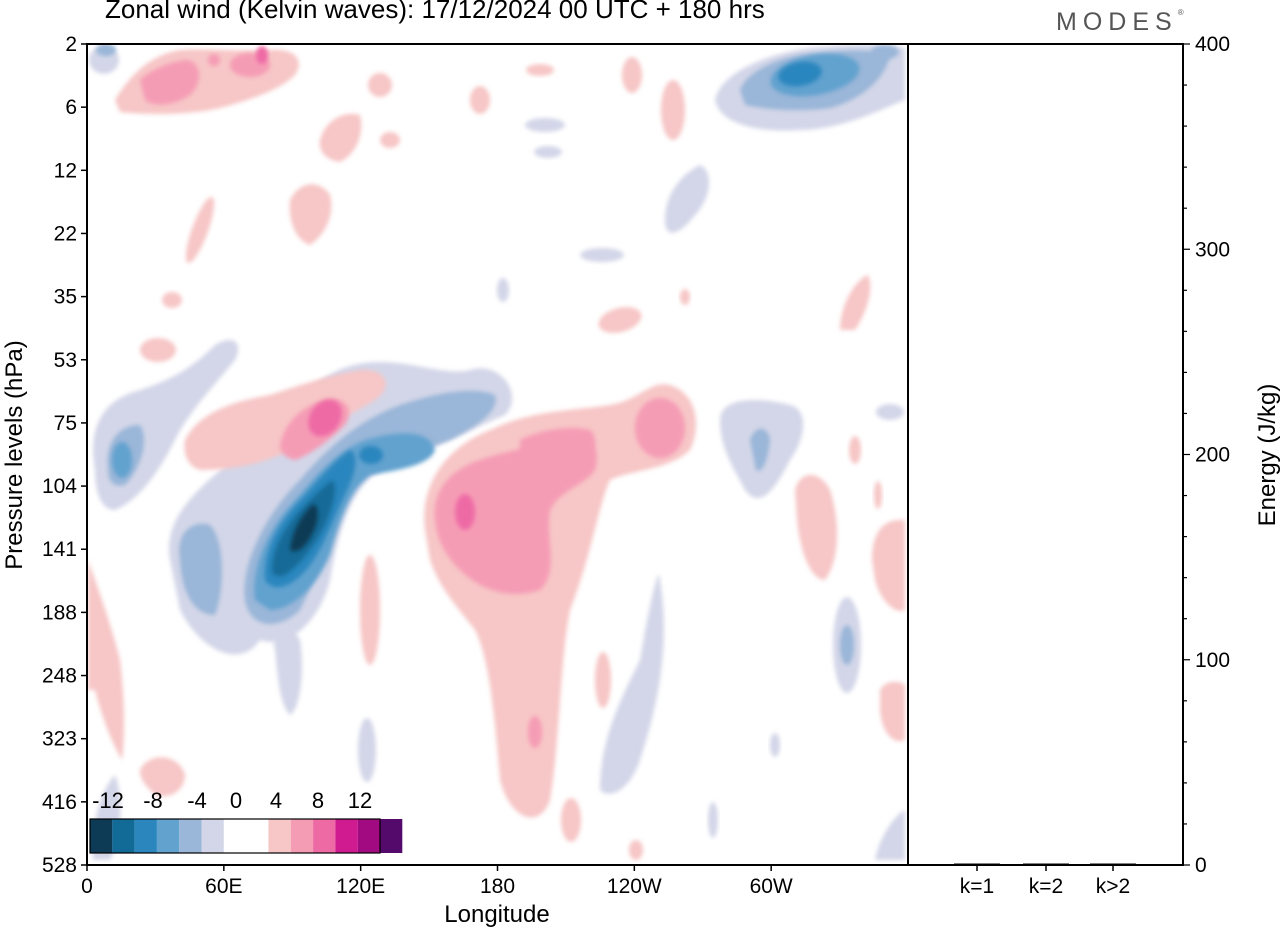 Image resolution: width=1280 pixels, height=930 pixels. What do you see at coordinates (1117, 22) in the screenshot?
I see `brand-text: MODES` at bounding box center [1117, 22].